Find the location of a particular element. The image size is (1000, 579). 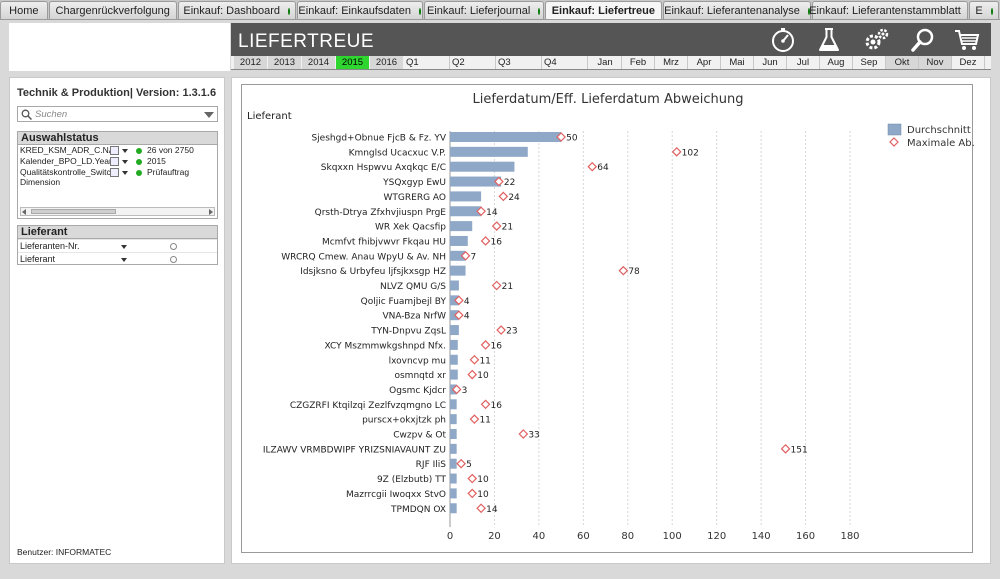

logo-area is located at coordinates (119, 47).